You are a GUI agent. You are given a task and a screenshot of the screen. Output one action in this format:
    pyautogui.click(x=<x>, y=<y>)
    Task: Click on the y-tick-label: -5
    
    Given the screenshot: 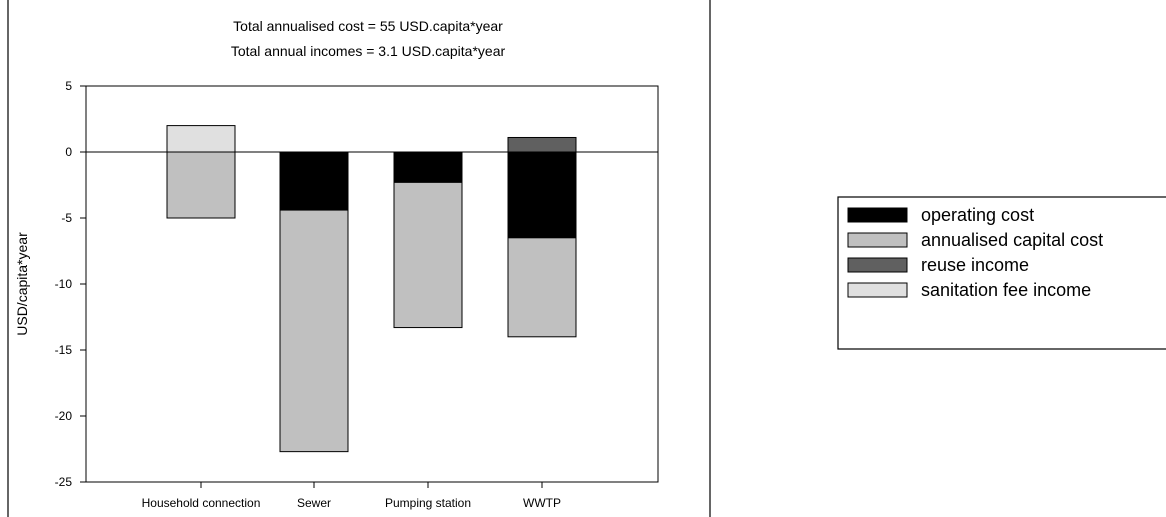 What is the action you would take?
    pyautogui.click(x=66, y=218)
    